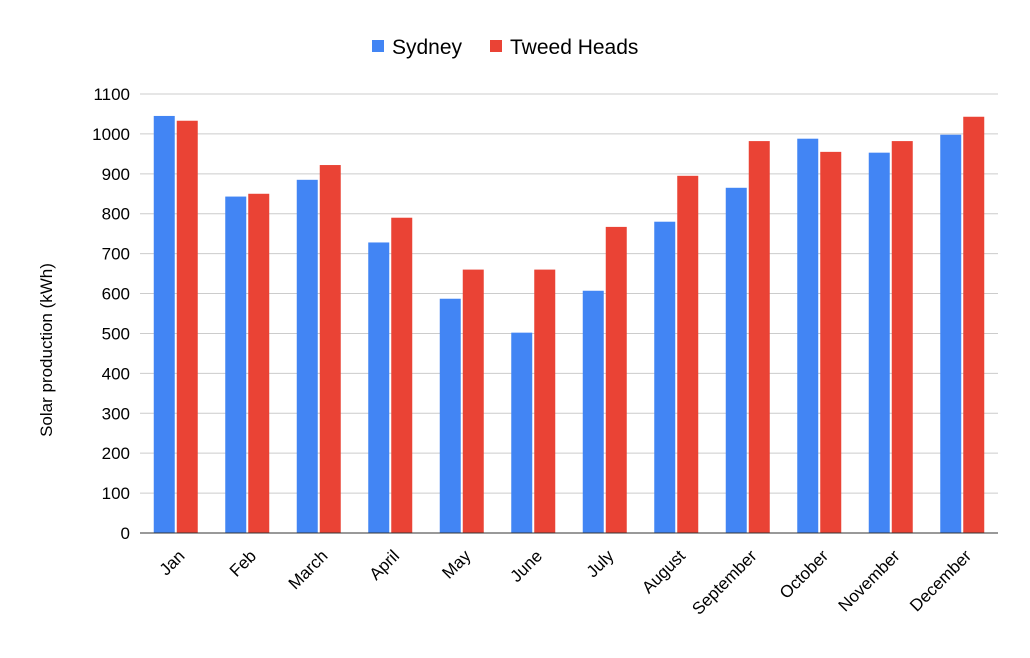  What do you see at coordinates (116, 174) in the screenshot?
I see `y-tick-label: 900` at bounding box center [116, 174].